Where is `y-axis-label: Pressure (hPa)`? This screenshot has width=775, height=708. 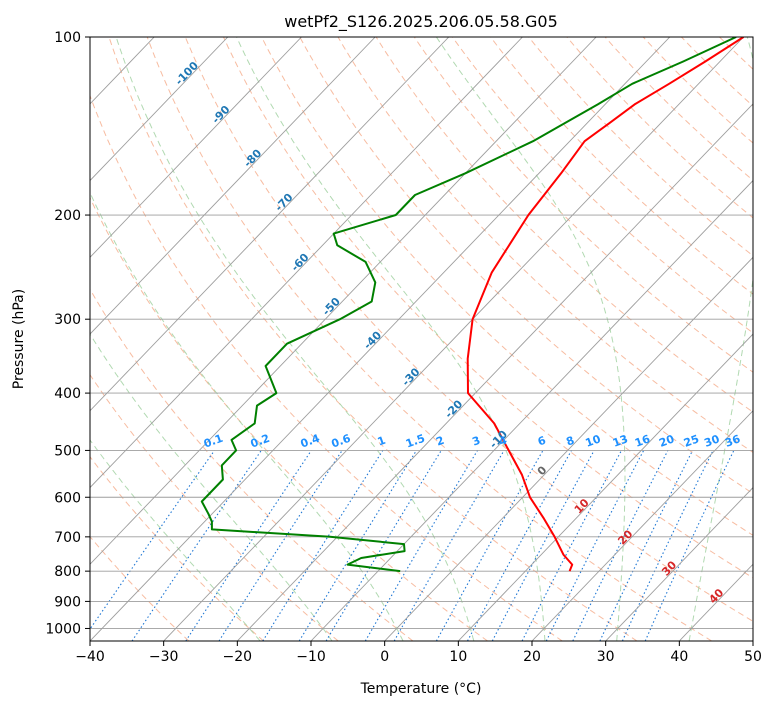
y-axis-label: Pressure (hPa) is located at coordinates (19, 339).